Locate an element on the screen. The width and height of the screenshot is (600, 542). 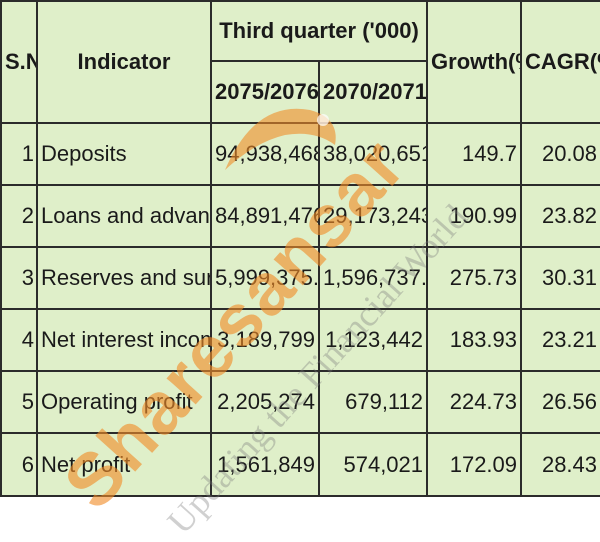
row-indicator: Net interest income is located at coordinates (124, 340).